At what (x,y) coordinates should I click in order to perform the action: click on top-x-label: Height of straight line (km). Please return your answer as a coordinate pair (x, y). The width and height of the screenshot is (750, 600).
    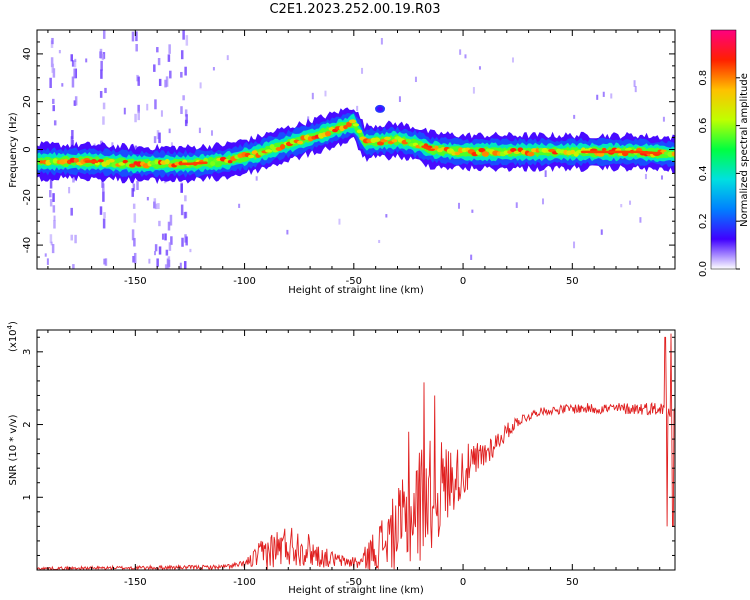
    Looking at the image, I should click on (356, 290).